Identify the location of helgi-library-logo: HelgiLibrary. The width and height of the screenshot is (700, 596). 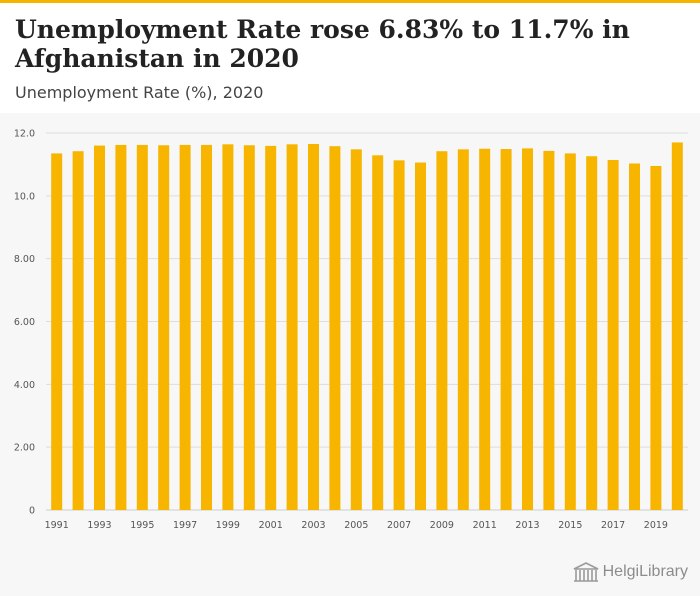
(630, 572).